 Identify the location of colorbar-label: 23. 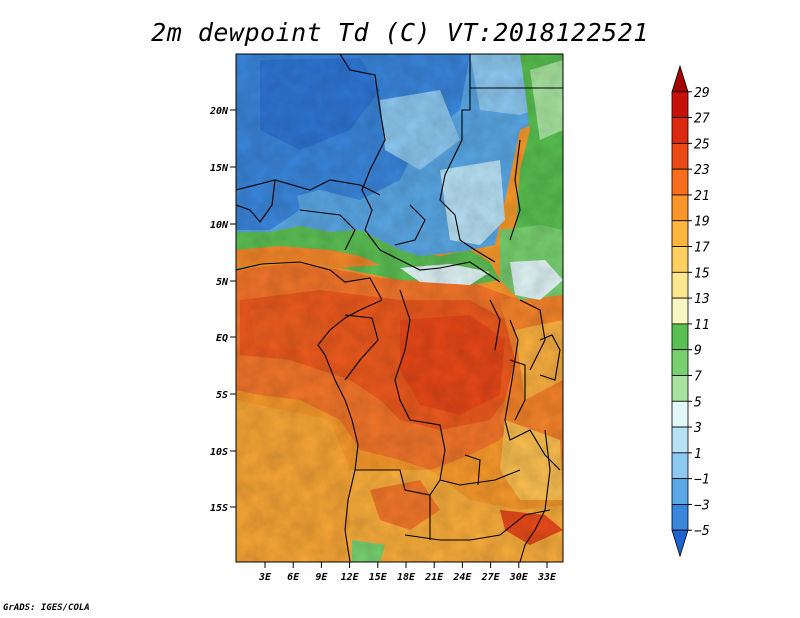
(702, 170).